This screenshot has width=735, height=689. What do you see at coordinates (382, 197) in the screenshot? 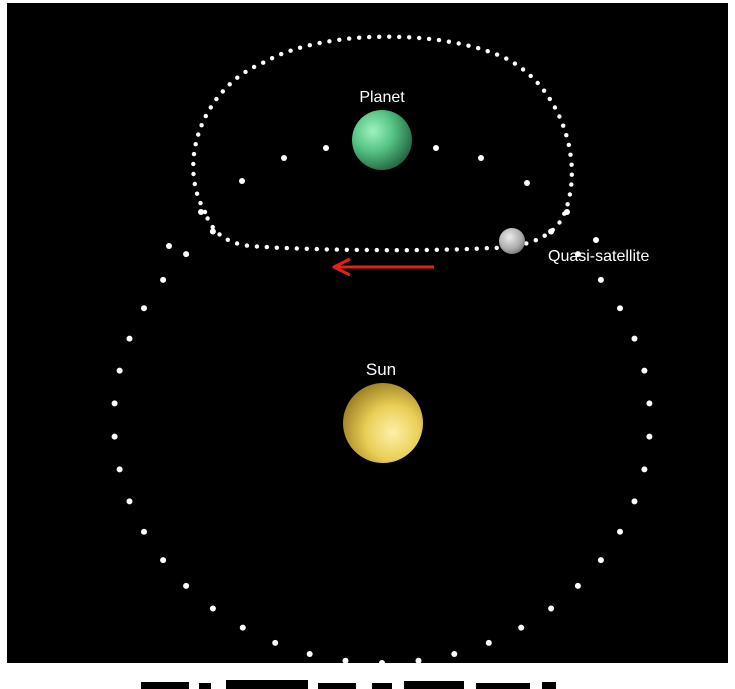
I see `inner-orbit-dots` at bounding box center [382, 197].